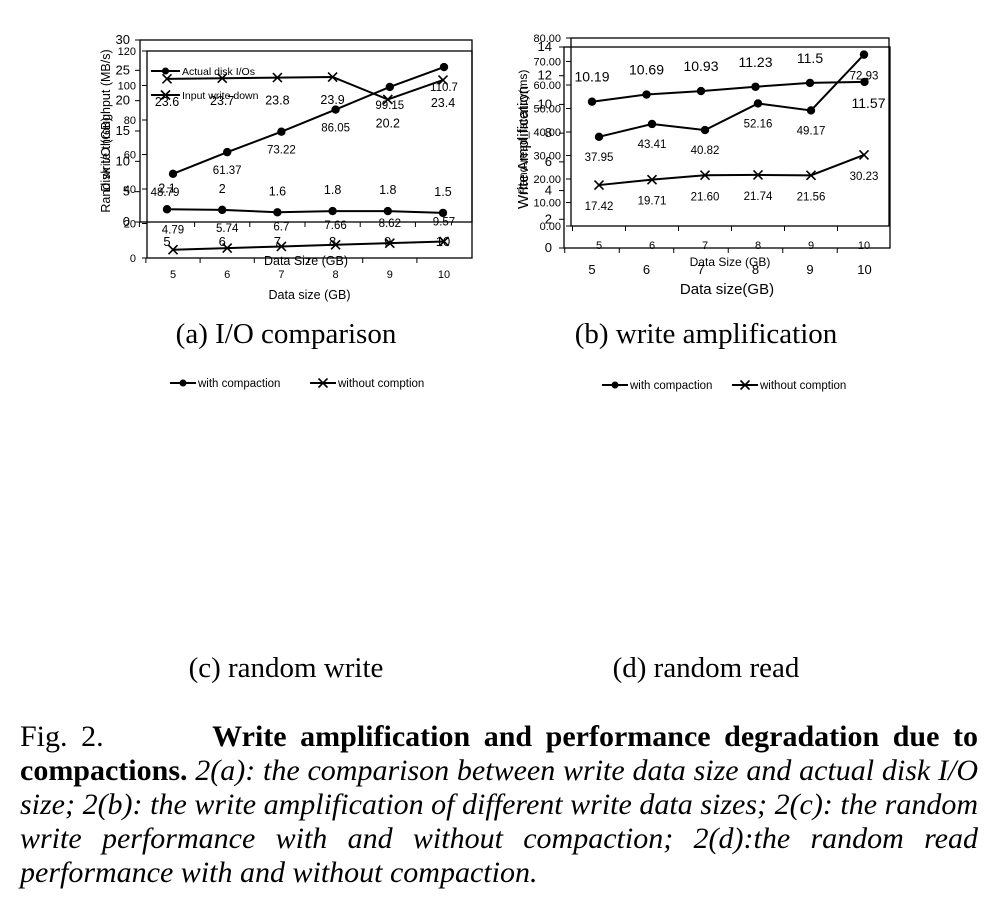 The width and height of the screenshot is (997, 897). I want to click on legend-label: with compaction, so click(238, 384).